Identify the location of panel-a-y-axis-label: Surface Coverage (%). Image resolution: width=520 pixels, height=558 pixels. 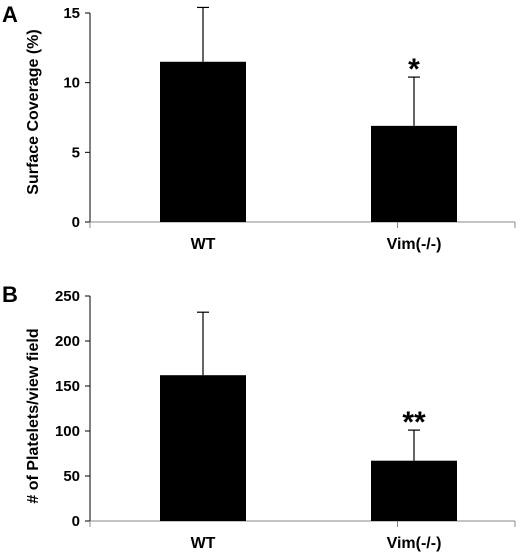
(33, 111).